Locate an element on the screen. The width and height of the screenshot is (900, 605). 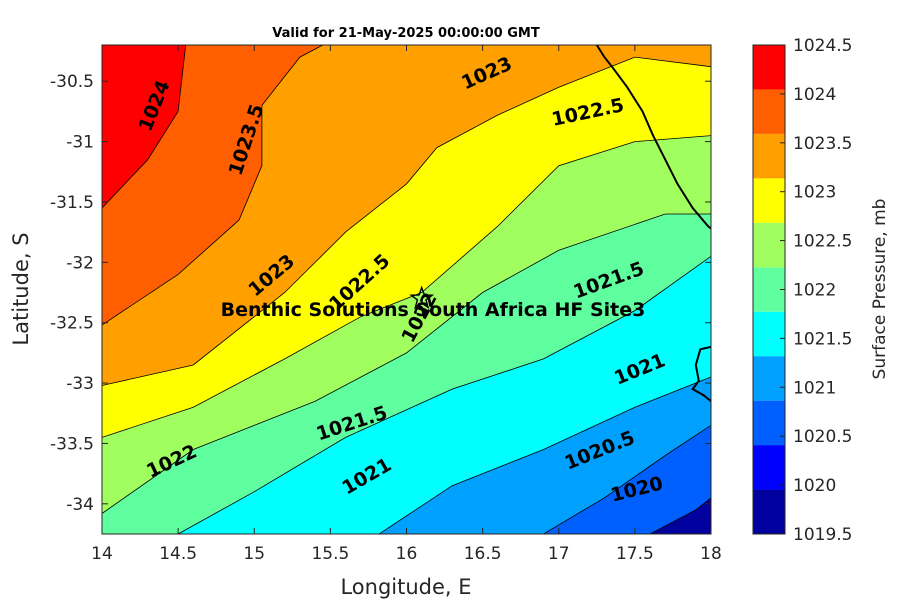
colorbar-tick-label: 1021.5 is located at coordinates (822, 339).